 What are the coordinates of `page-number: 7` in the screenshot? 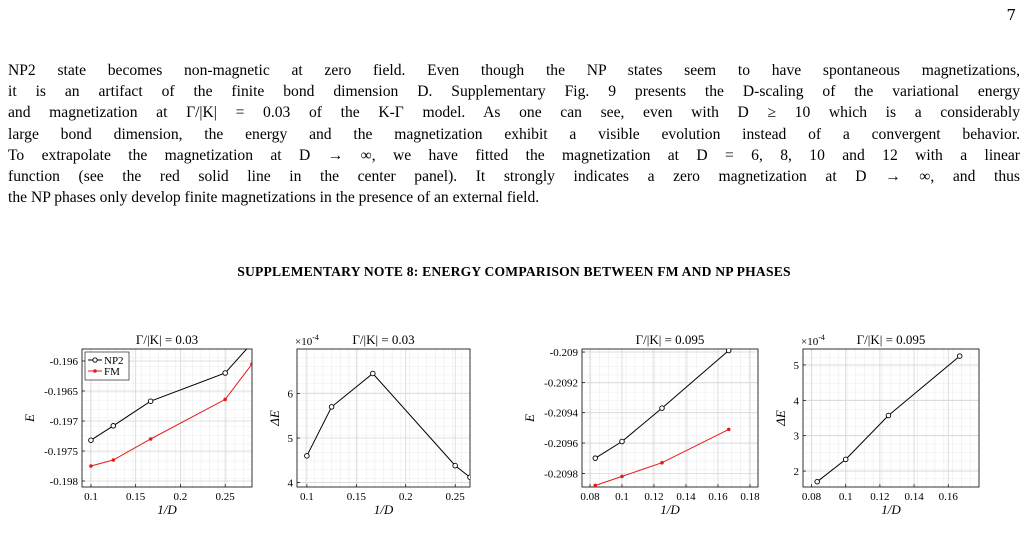 It's located at (1011, 15).